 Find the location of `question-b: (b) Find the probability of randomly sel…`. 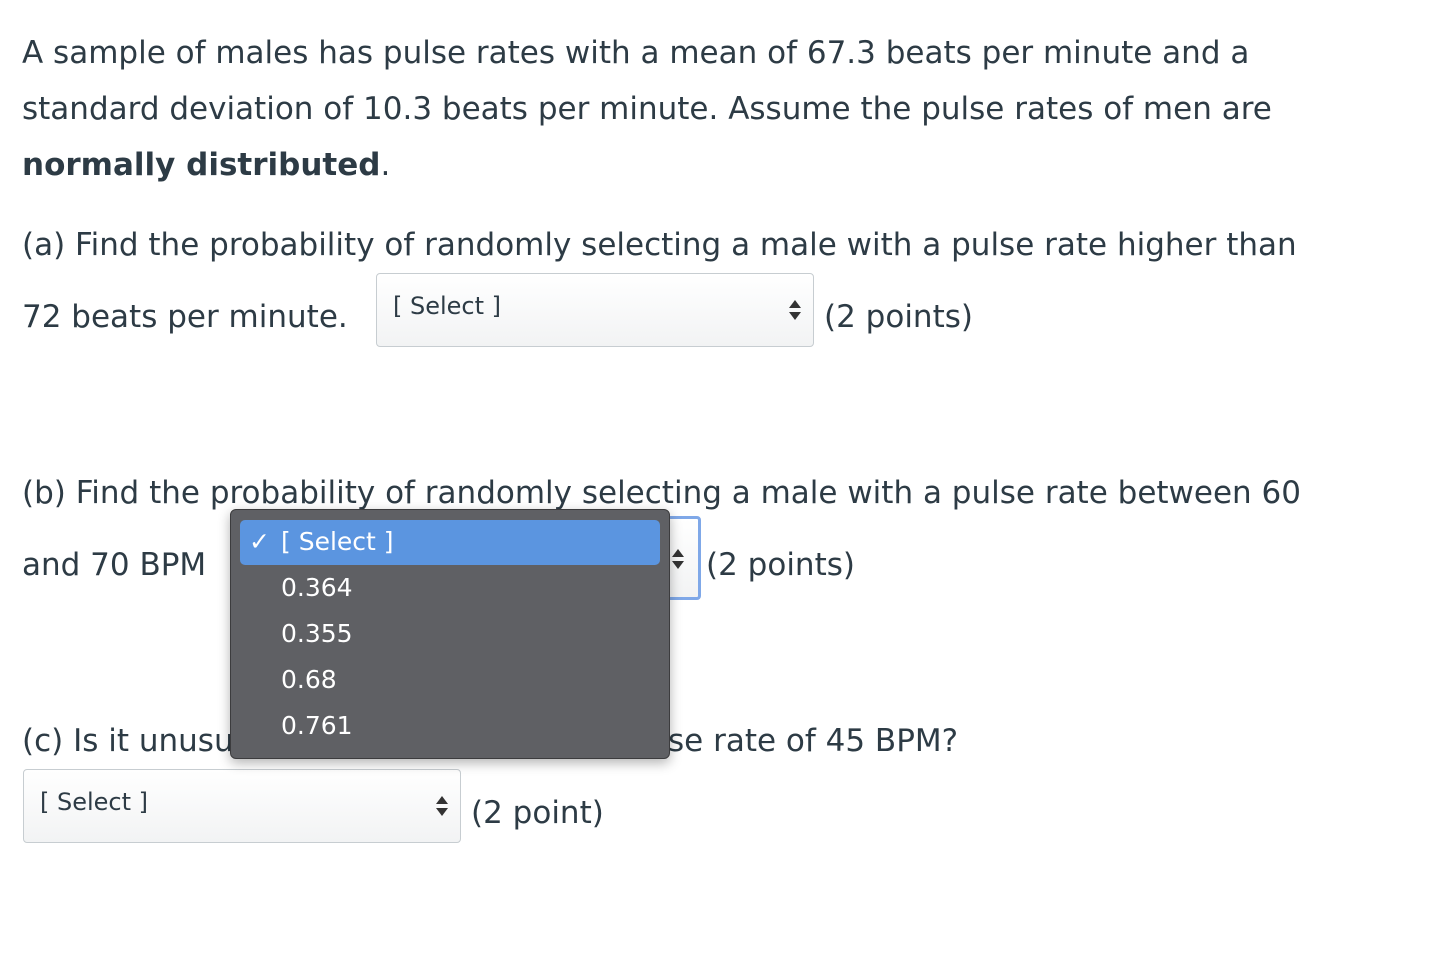

question-b: (b) Find the probability of randomly sel… is located at coordinates (661, 493).